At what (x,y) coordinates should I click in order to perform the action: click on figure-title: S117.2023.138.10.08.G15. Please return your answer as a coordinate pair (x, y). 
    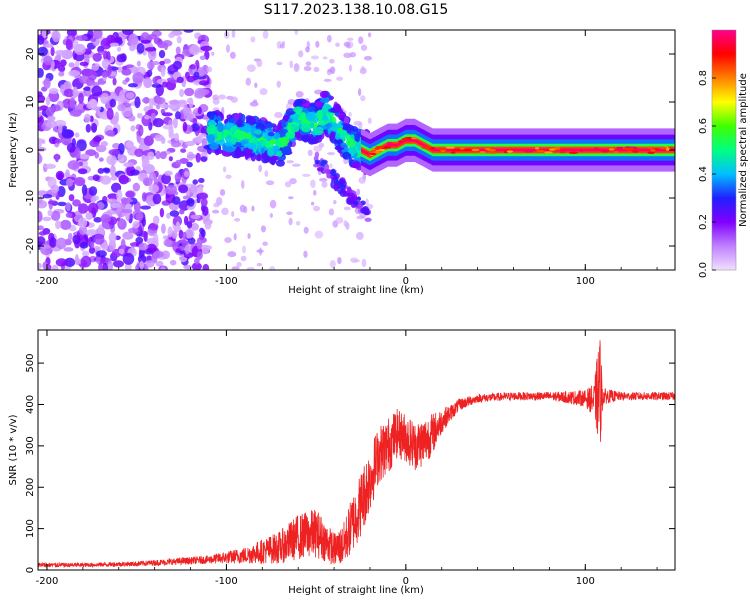
    Looking at the image, I should click on (356, 10).